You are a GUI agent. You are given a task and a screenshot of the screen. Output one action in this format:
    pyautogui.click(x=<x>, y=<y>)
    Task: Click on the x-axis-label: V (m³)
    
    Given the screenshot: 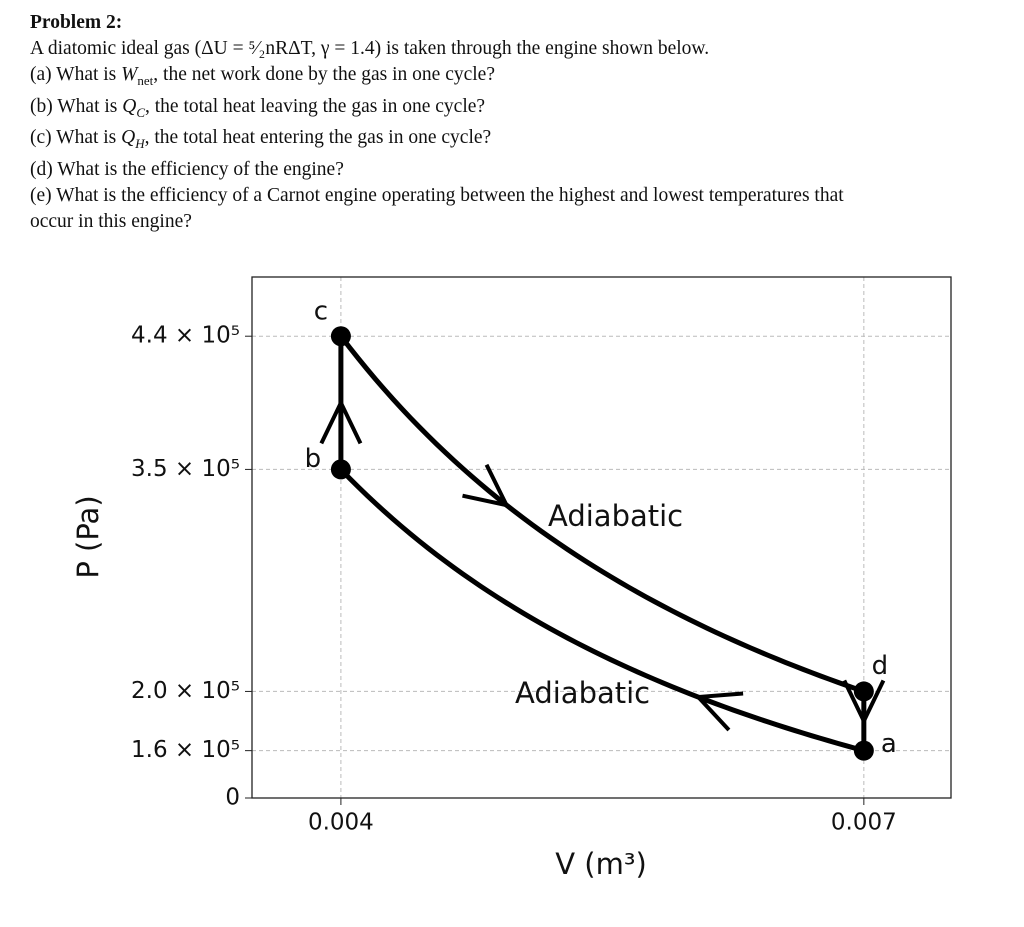 What is the action you would take?
    pyautogui.click(x=601, y=864)
    